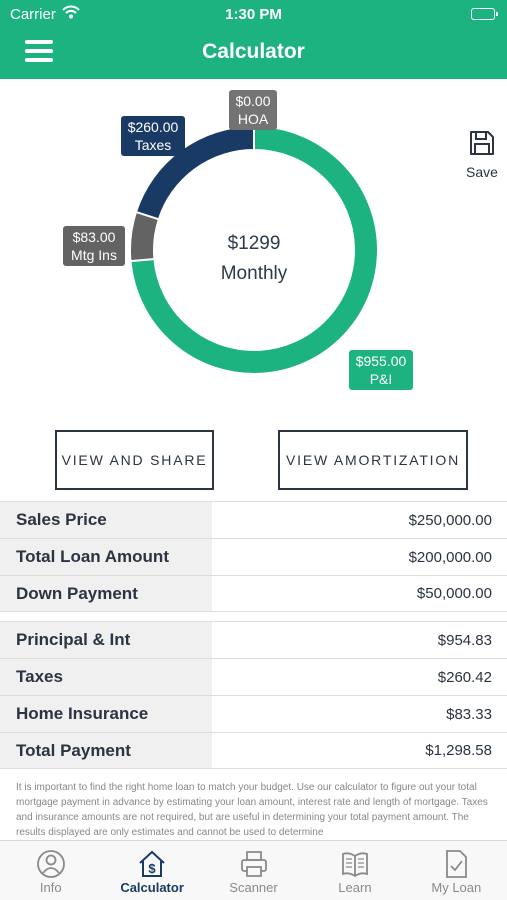 The image size is (507, 900). Describe the element at coordinates (134, 460) in the screenshot. I see `view-and-share-button: VIEW AND SHARE` at that location.